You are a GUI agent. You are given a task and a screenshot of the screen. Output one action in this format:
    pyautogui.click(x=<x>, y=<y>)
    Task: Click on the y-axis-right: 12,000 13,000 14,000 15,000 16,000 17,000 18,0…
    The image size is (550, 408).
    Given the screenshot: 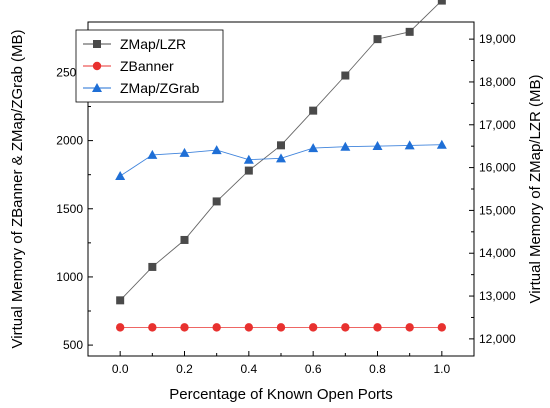 What is the action you would take?
    pyautogui.click(x=492, y=189)
    